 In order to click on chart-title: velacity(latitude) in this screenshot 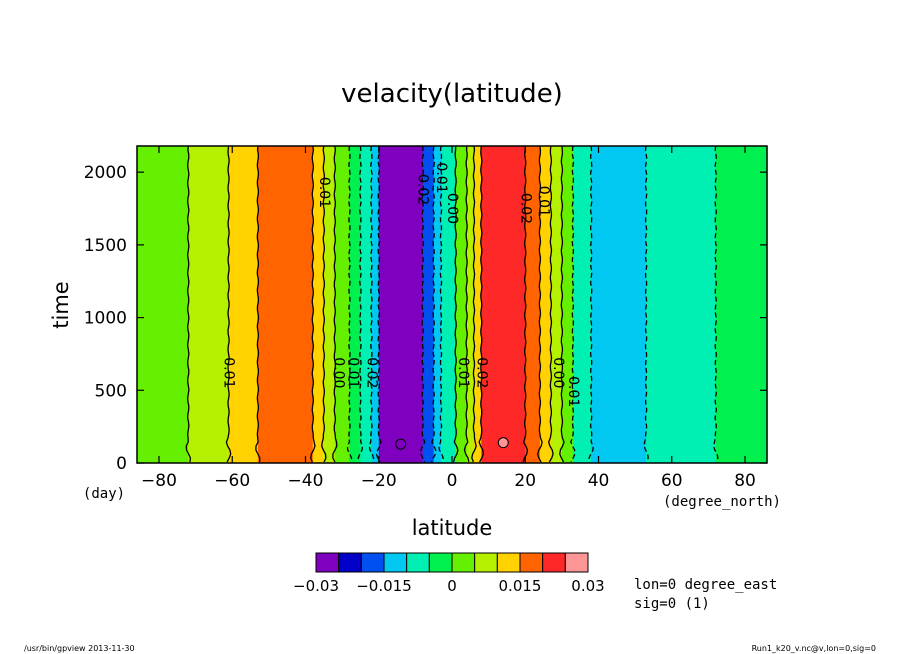, I will do `click(452, 94)`.